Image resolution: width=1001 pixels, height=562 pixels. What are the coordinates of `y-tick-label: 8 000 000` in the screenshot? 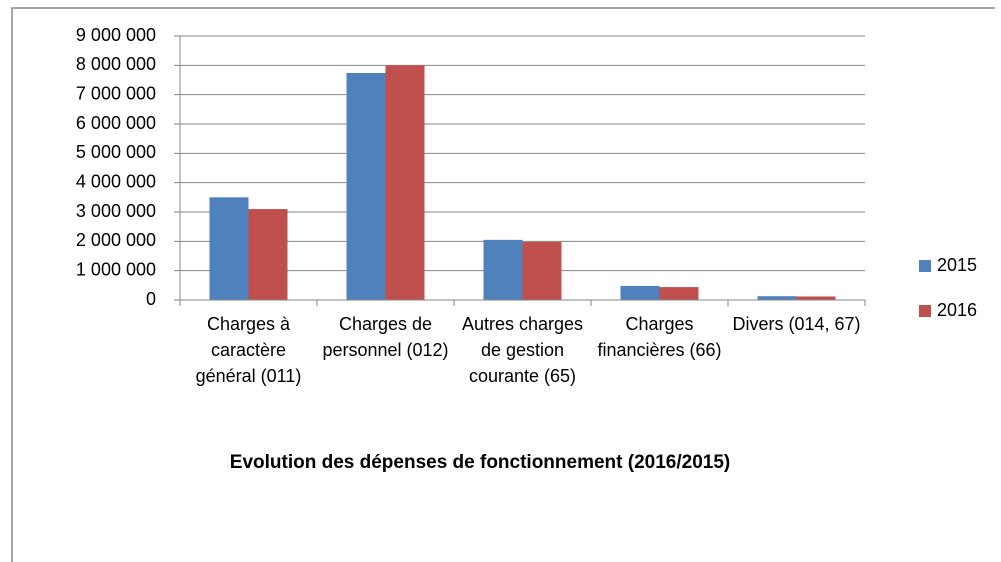 It's located at (116, 64).